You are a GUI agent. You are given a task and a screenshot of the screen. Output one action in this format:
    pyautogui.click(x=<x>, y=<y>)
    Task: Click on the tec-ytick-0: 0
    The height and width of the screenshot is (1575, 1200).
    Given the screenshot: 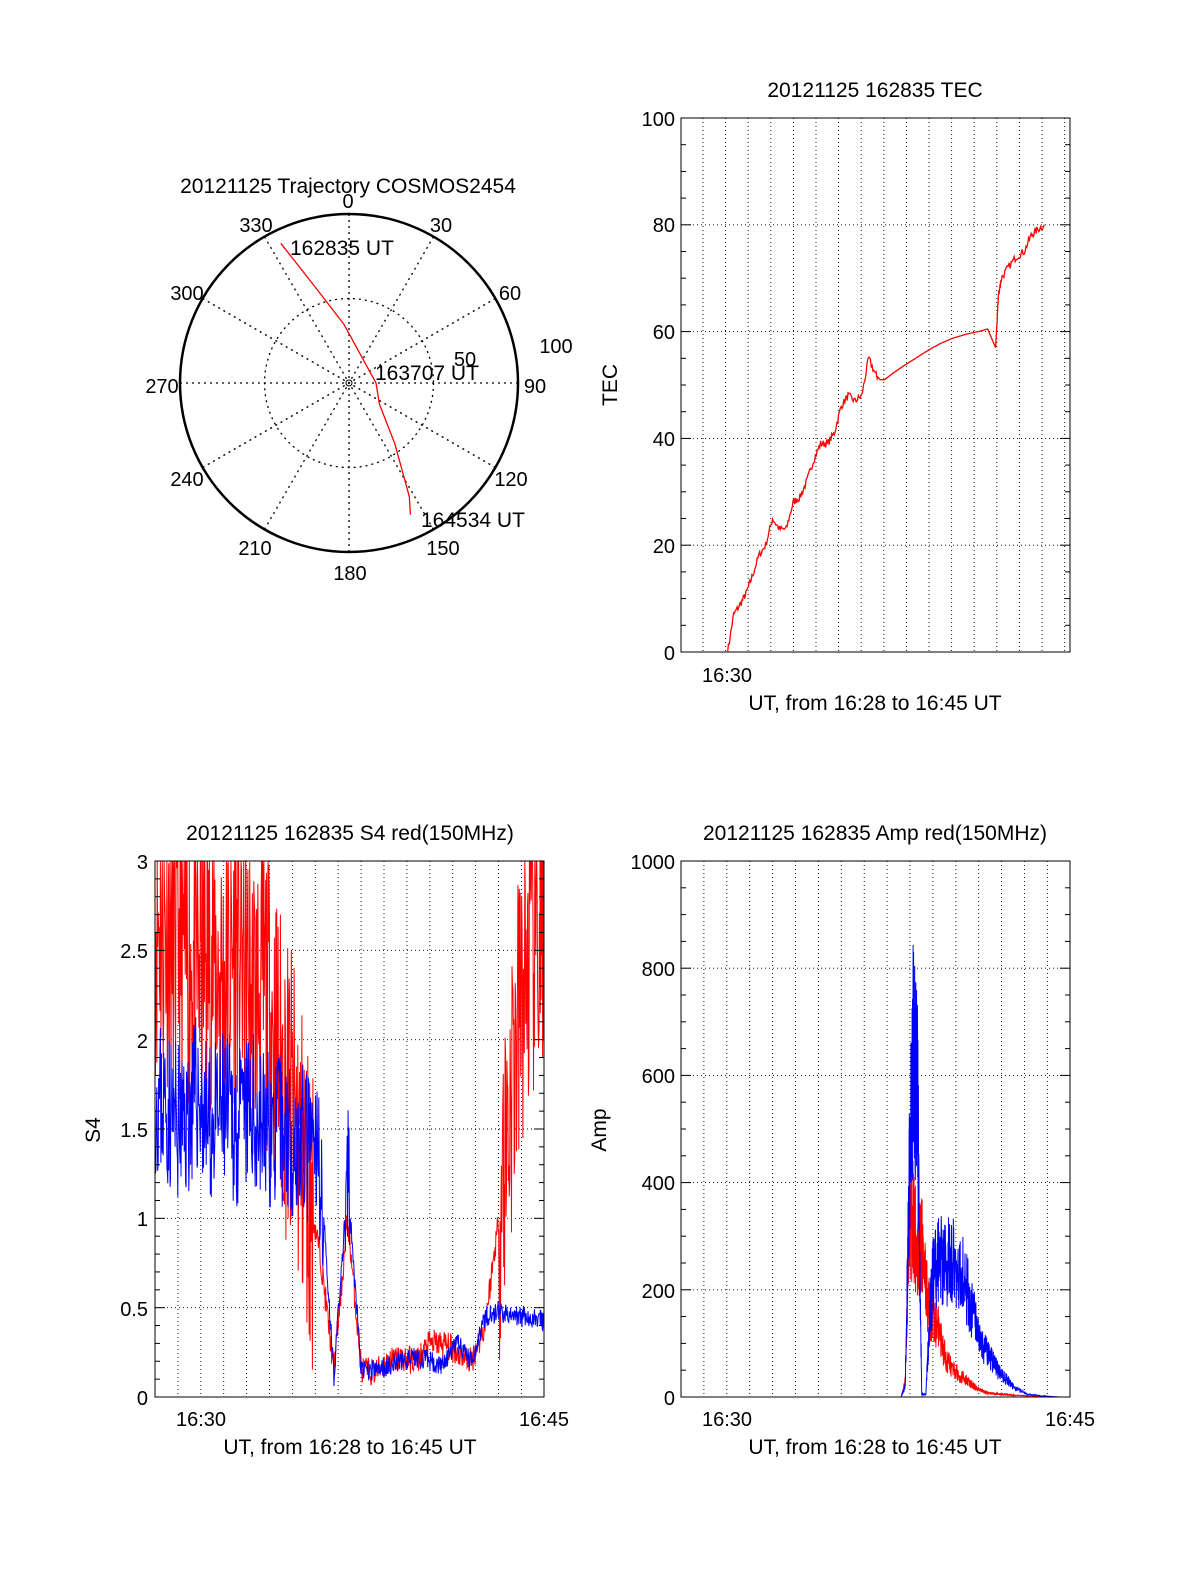 What is the action you would take?
    pyautogui.click(x=669, y=654)
    